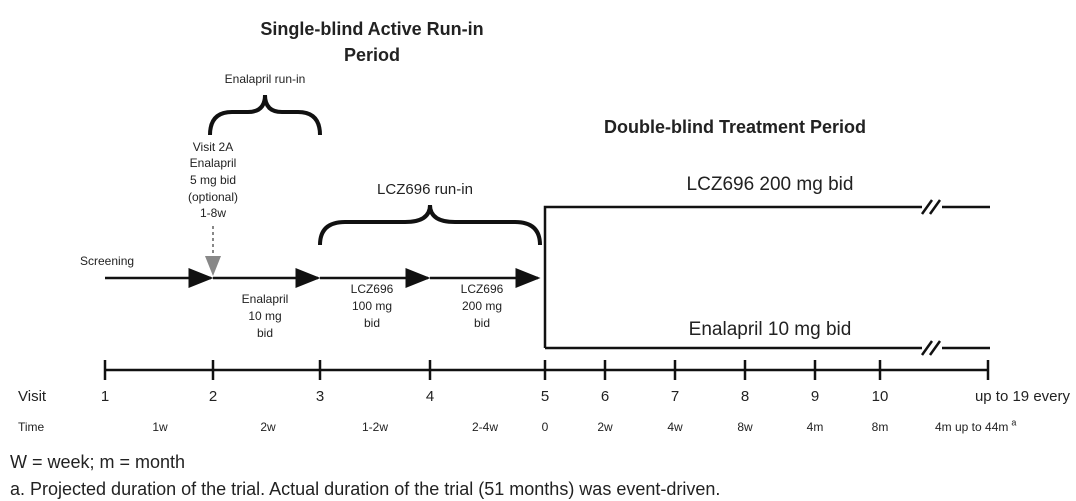  Describe the element at coordinates (430, 396) in the screenshot. I see `visit-number: 4` at that location.